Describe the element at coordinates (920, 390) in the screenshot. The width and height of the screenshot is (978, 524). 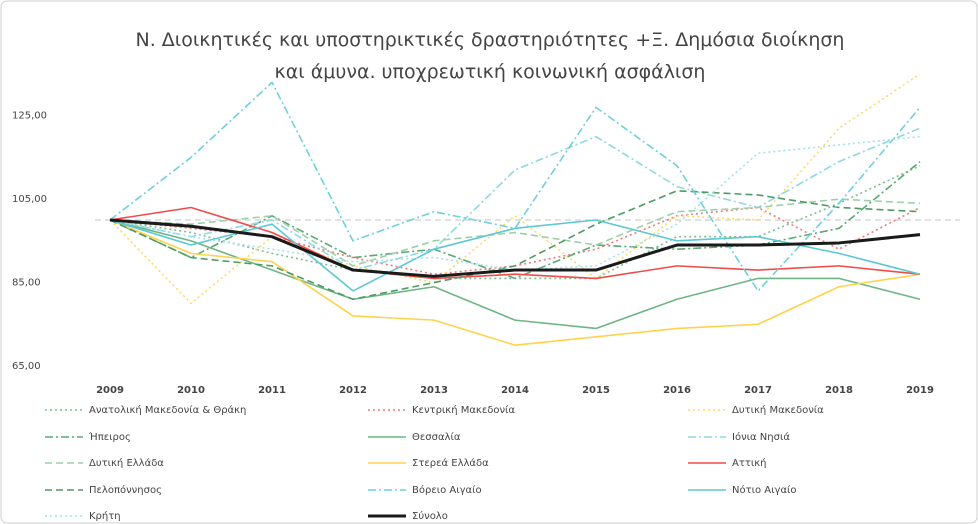
I see `x-tick-label: 2019` at that location.